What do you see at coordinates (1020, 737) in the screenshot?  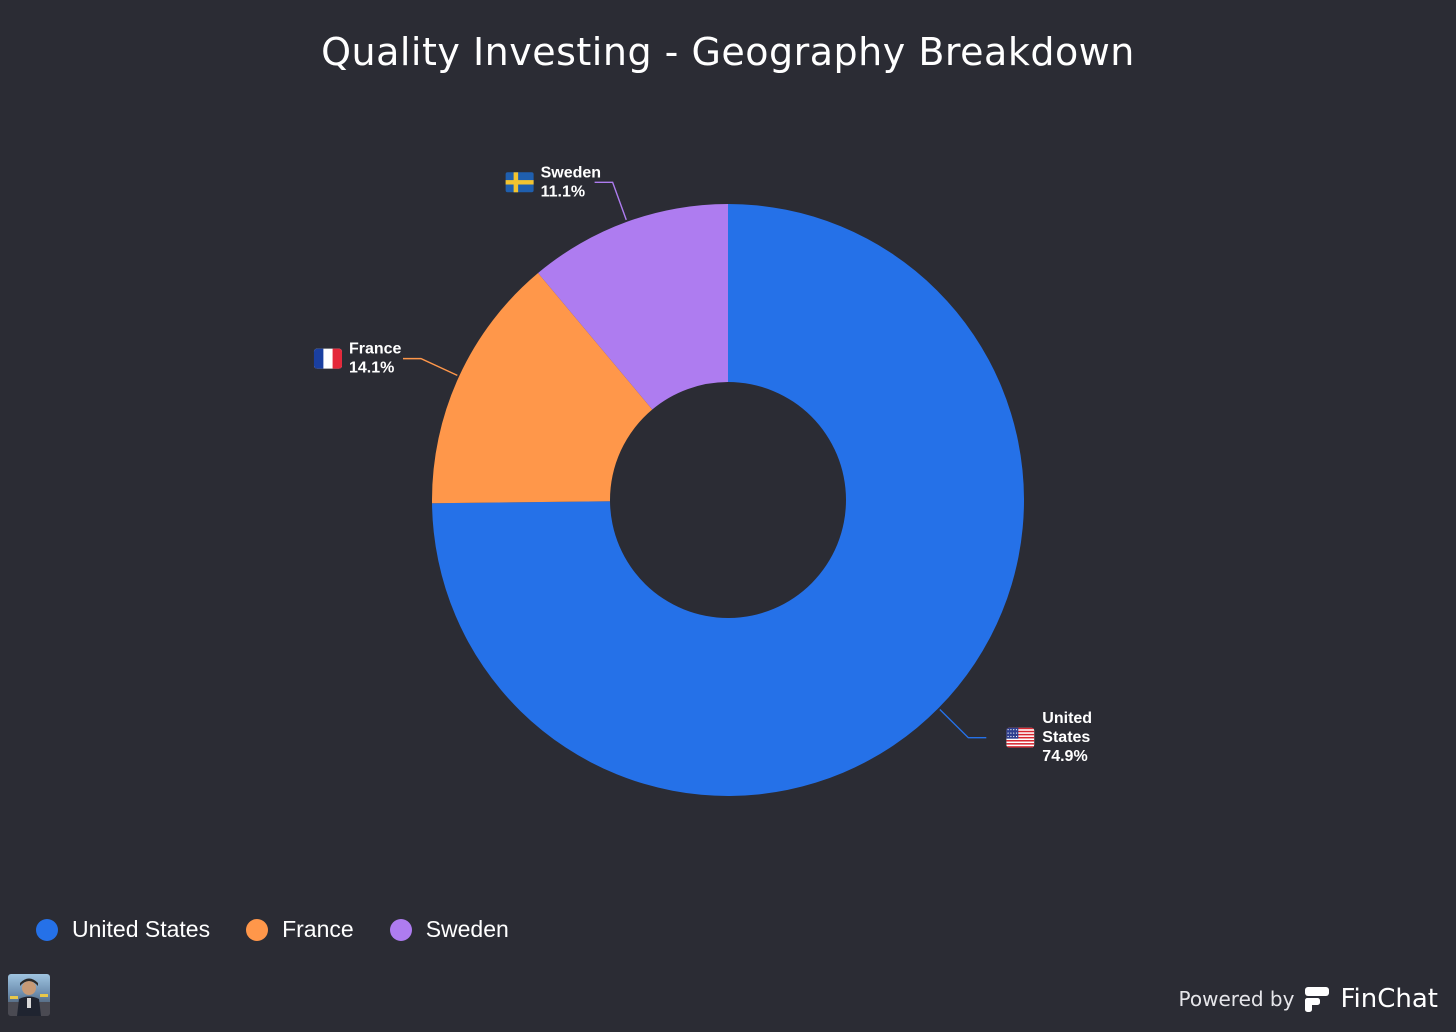 I see `us-flag-icon` at bounding box center [1020, 737].